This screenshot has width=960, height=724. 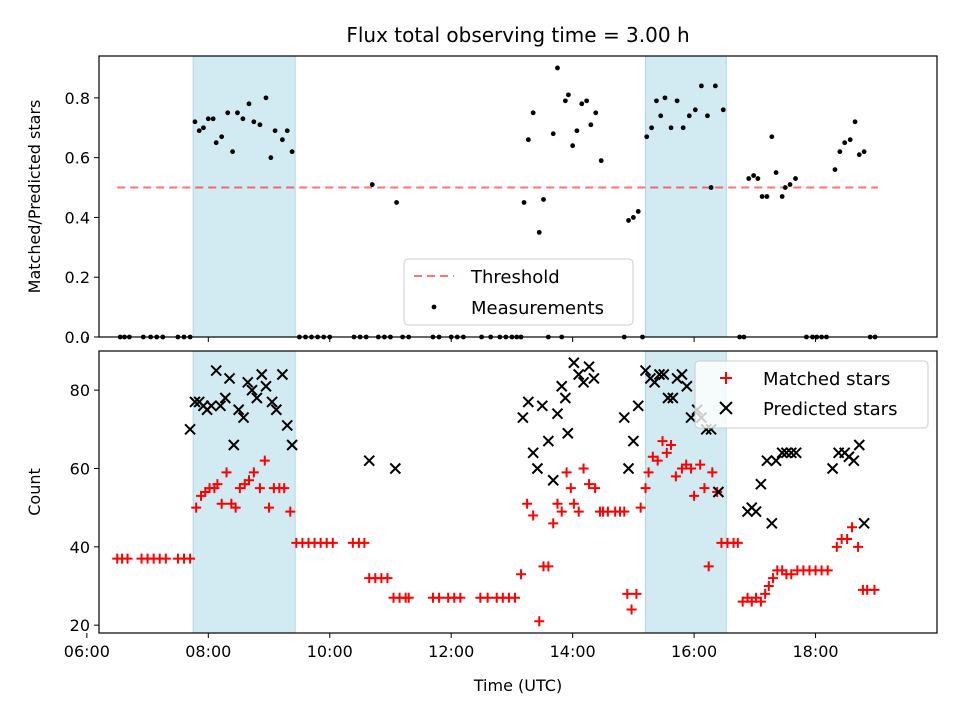 I want to click on legend-matched-swatch, so click(x=726, y=378).